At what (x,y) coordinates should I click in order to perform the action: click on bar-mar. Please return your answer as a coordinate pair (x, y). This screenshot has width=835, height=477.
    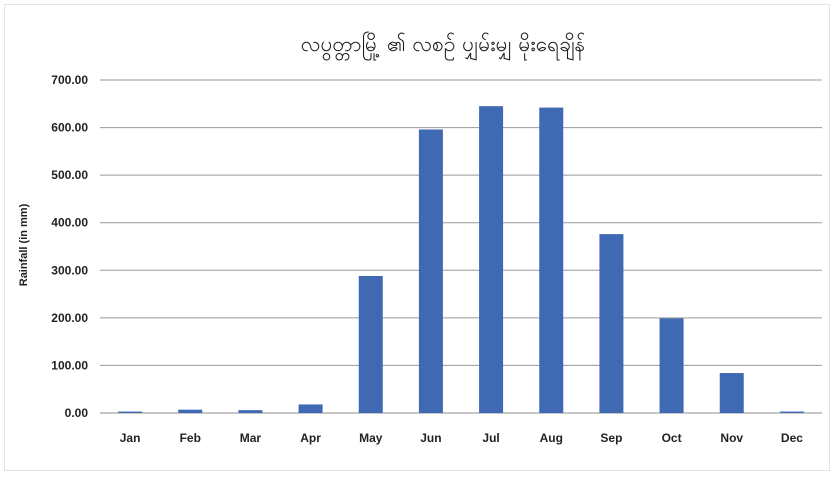
    Looking at the image, I should click on (250, 411).